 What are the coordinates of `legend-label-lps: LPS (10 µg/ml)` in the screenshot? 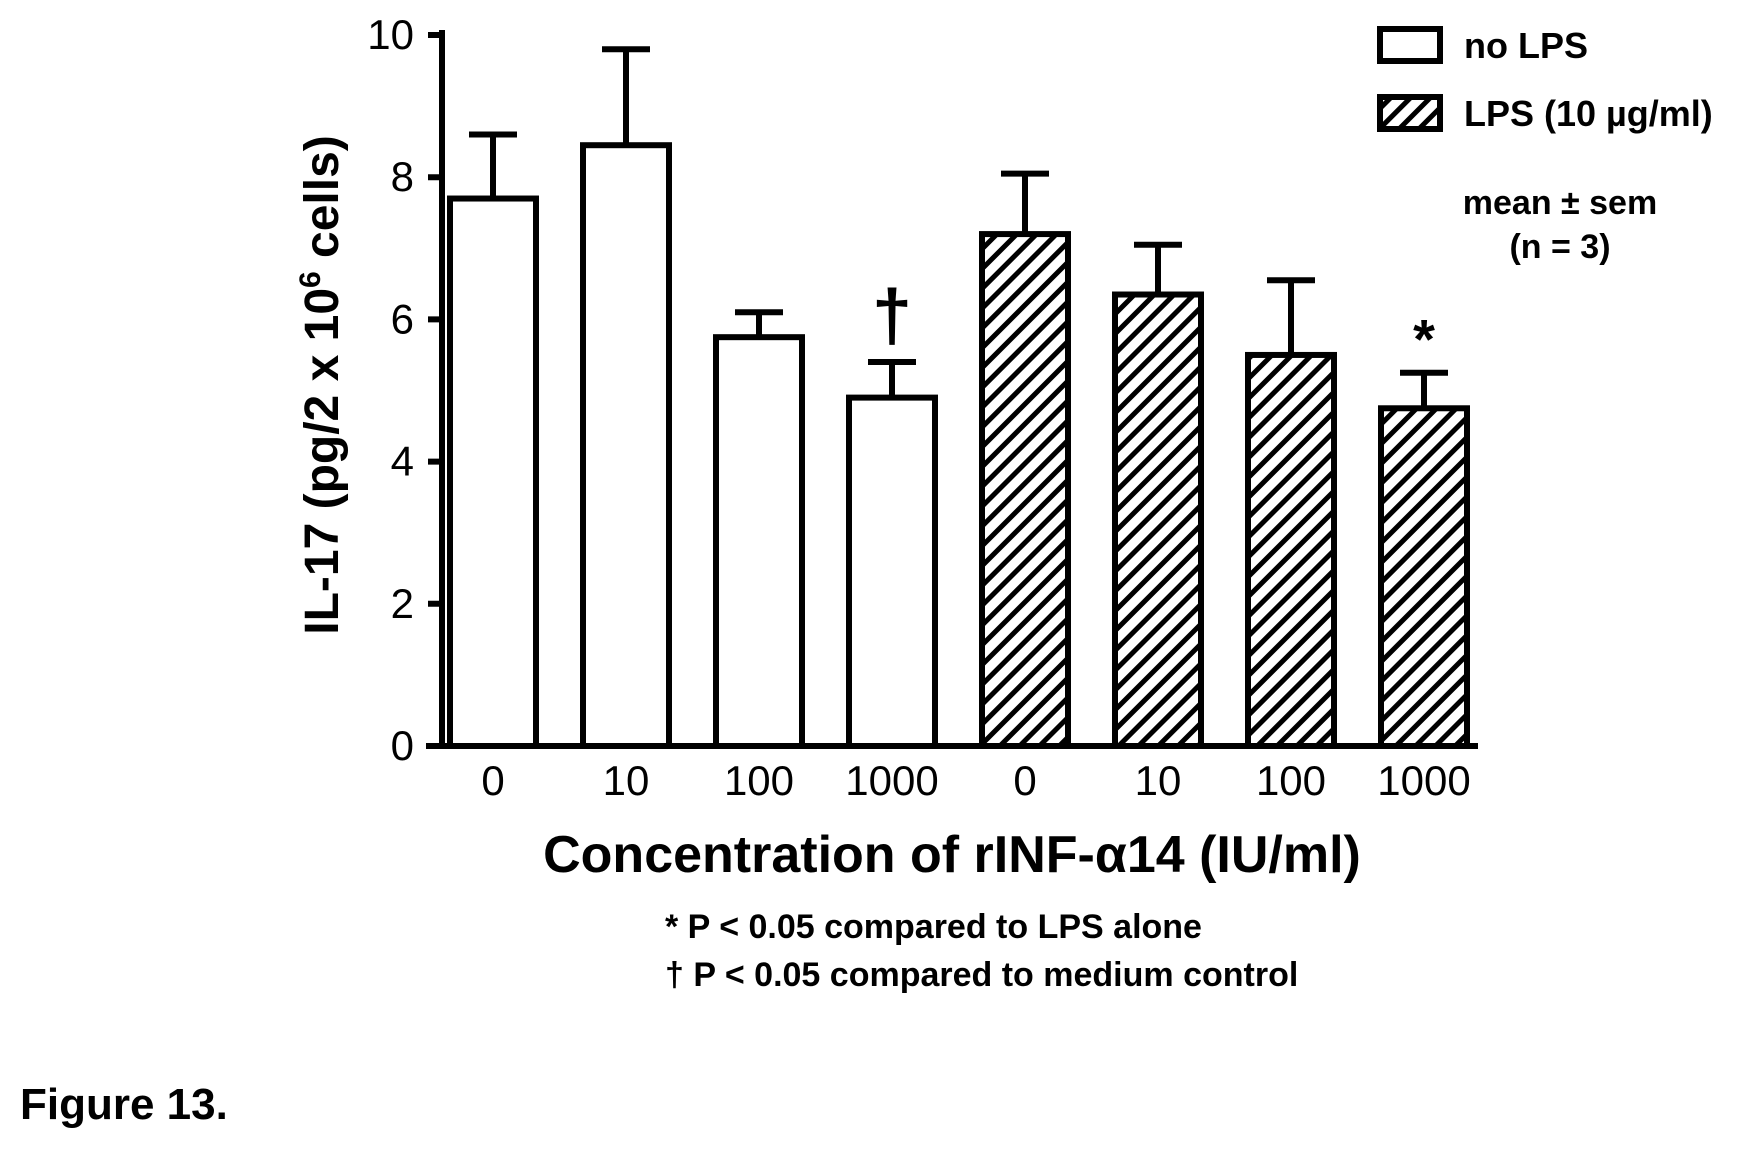 It's located at (1588, 113).